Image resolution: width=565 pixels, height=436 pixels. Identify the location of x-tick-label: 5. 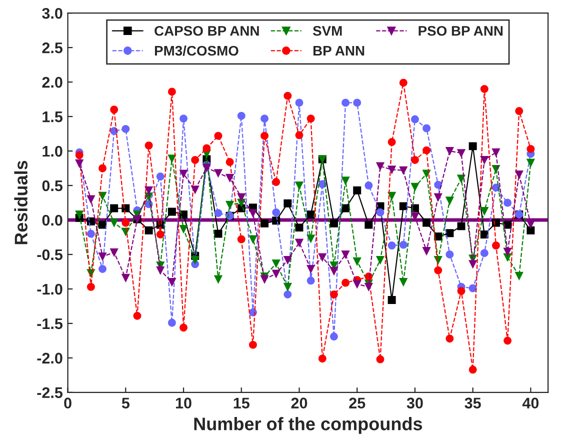
(126, 403).